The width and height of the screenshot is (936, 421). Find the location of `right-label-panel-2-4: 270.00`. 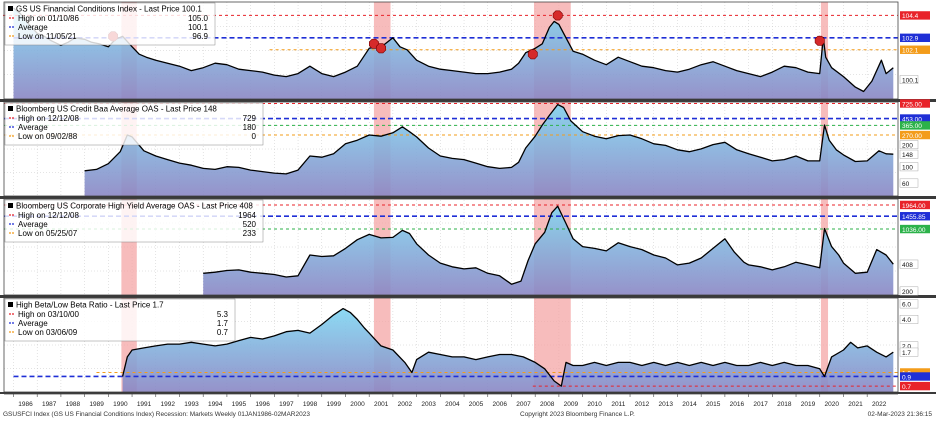

right-label-panel-2-4: 270.00 is located at coordinates (915, 135).